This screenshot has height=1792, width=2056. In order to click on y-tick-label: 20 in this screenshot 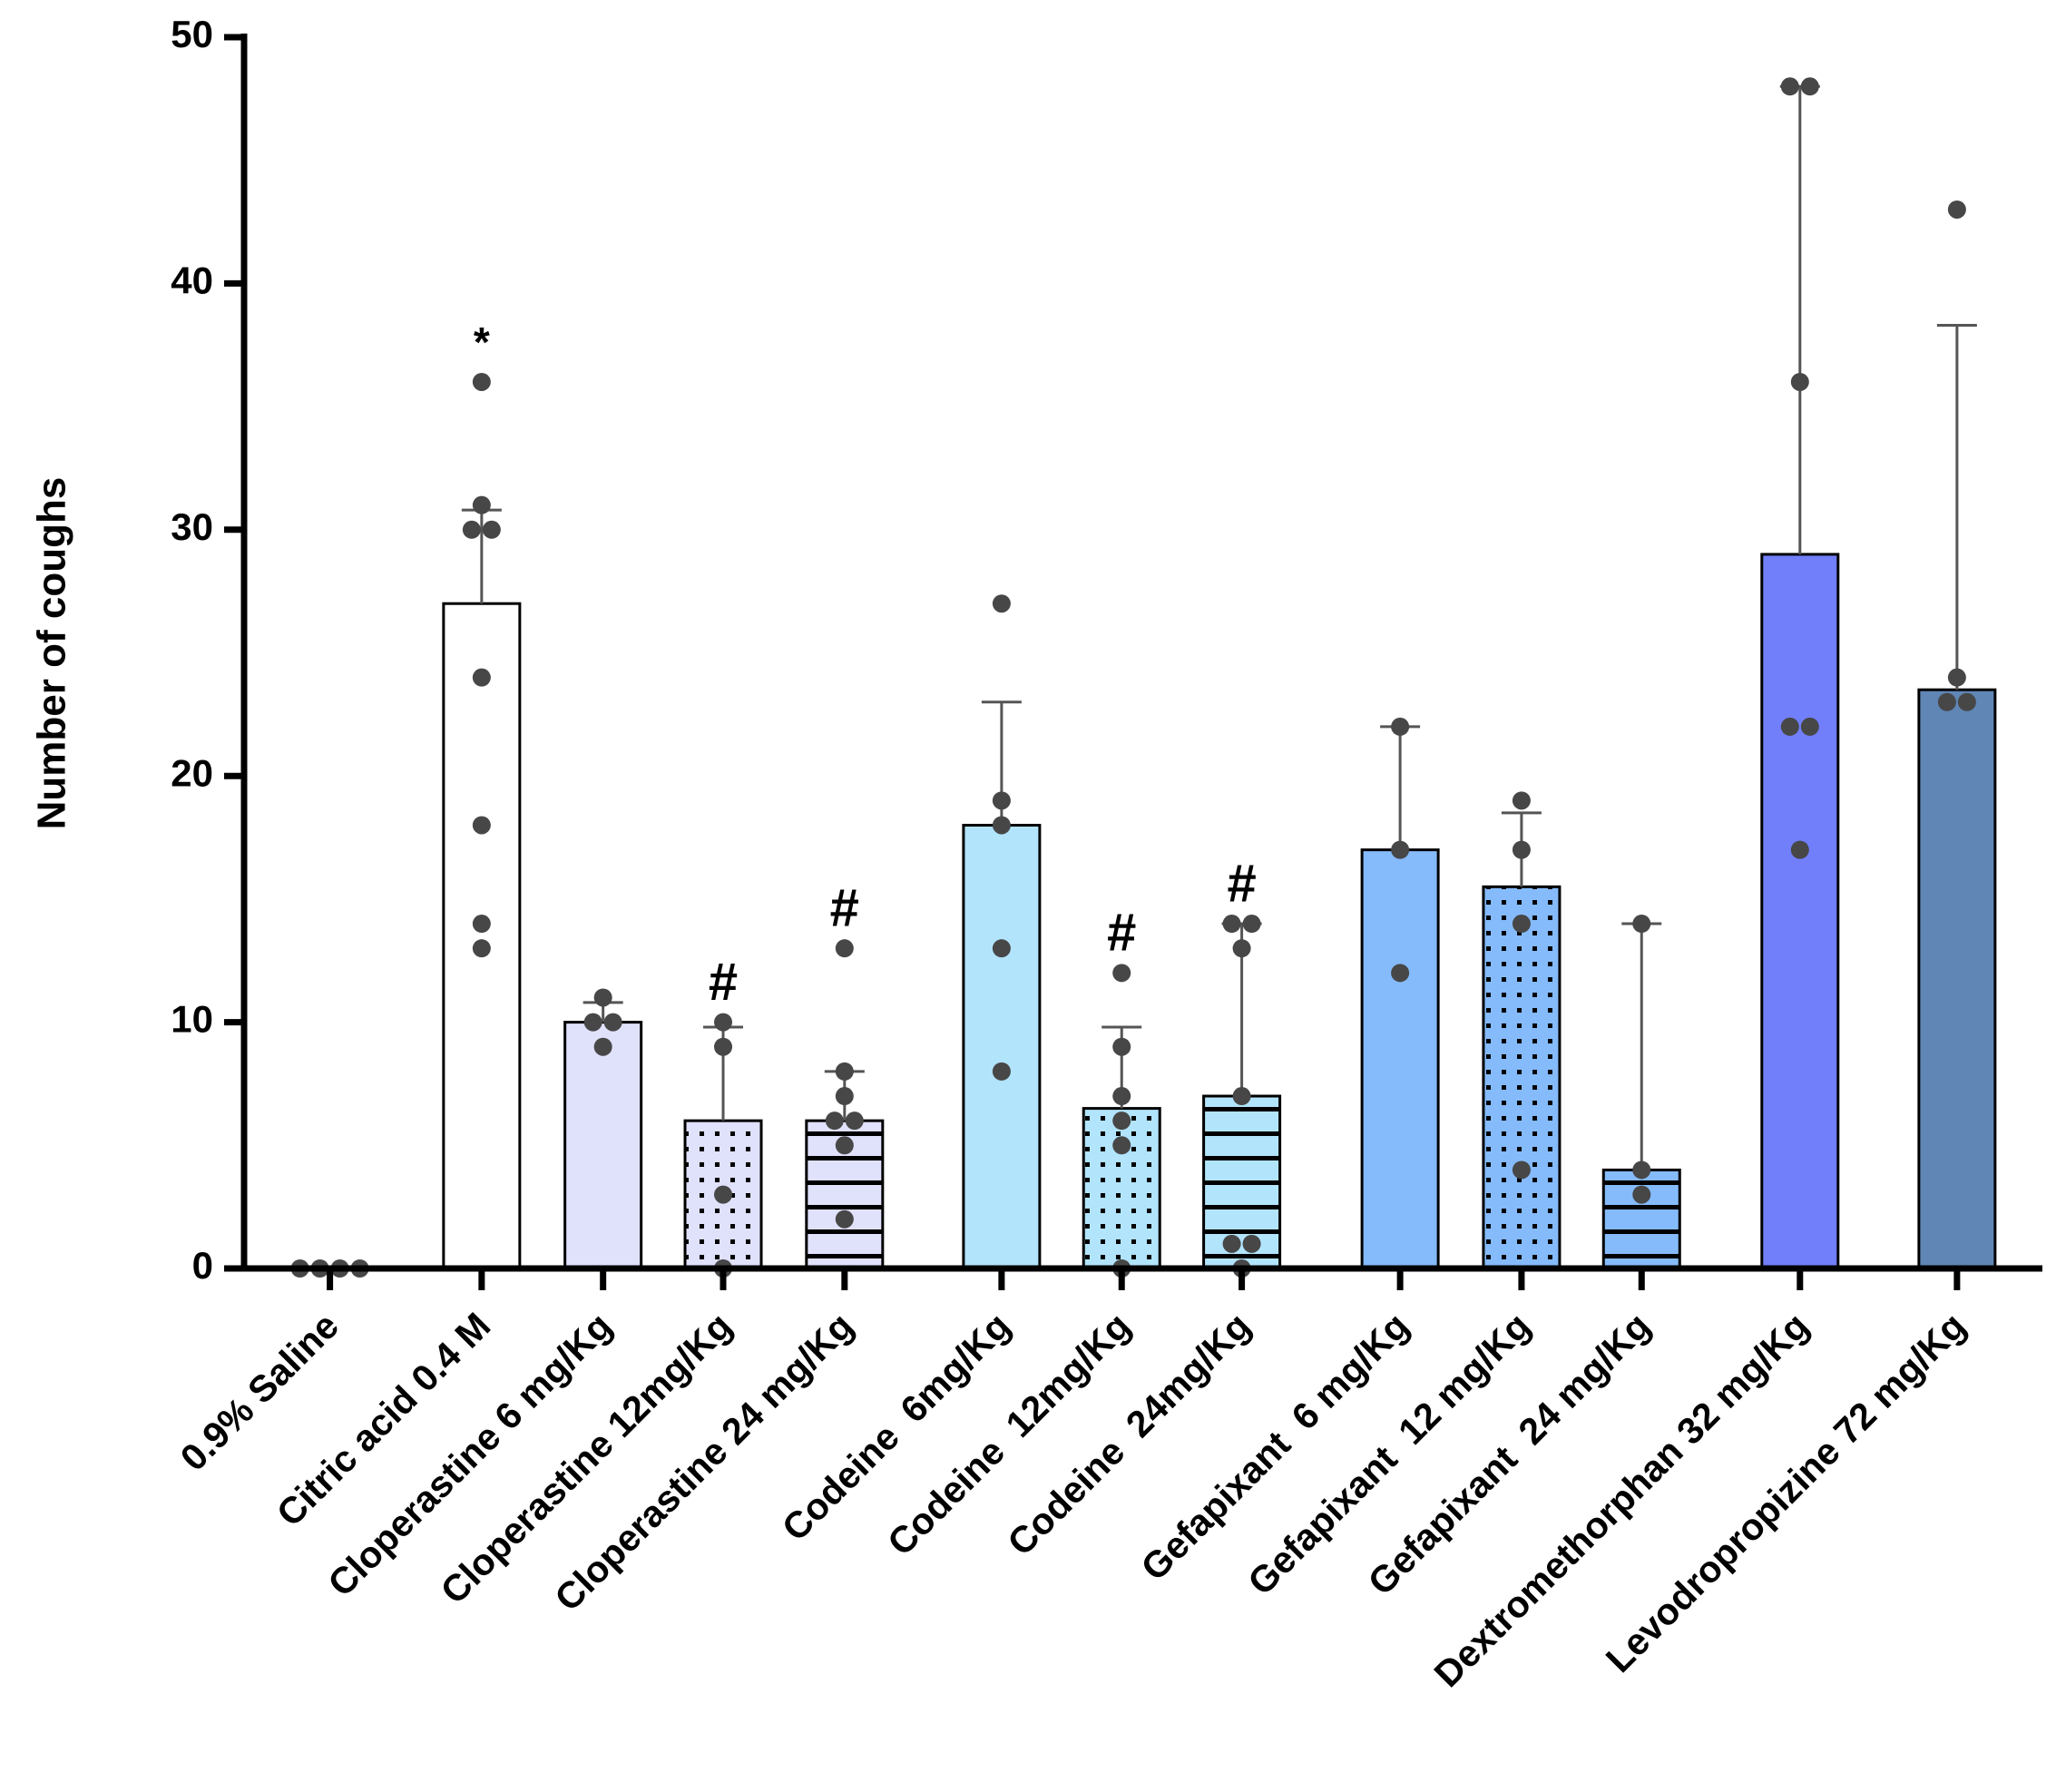, I will do `click(192, 772)`.